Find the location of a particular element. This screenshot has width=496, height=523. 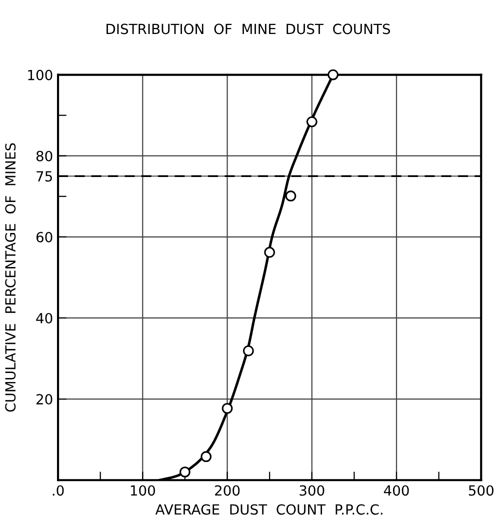

x-tick-label: .0 is located at coordinates (58, 490).